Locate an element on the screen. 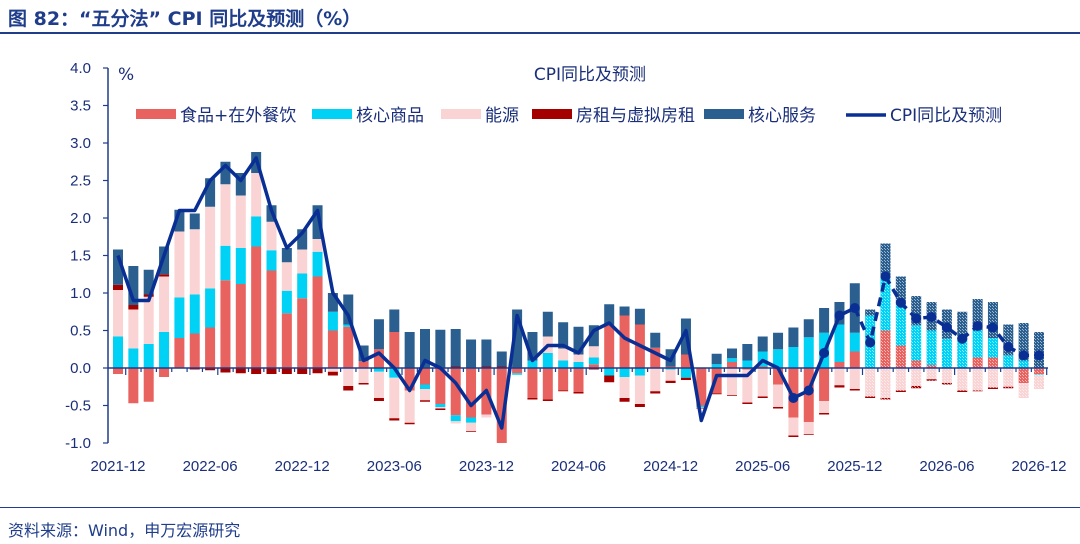 The width and height of the screenshot is (1080, 544). x-tick-label: 2021-12 is located at coordinates (117, 466).